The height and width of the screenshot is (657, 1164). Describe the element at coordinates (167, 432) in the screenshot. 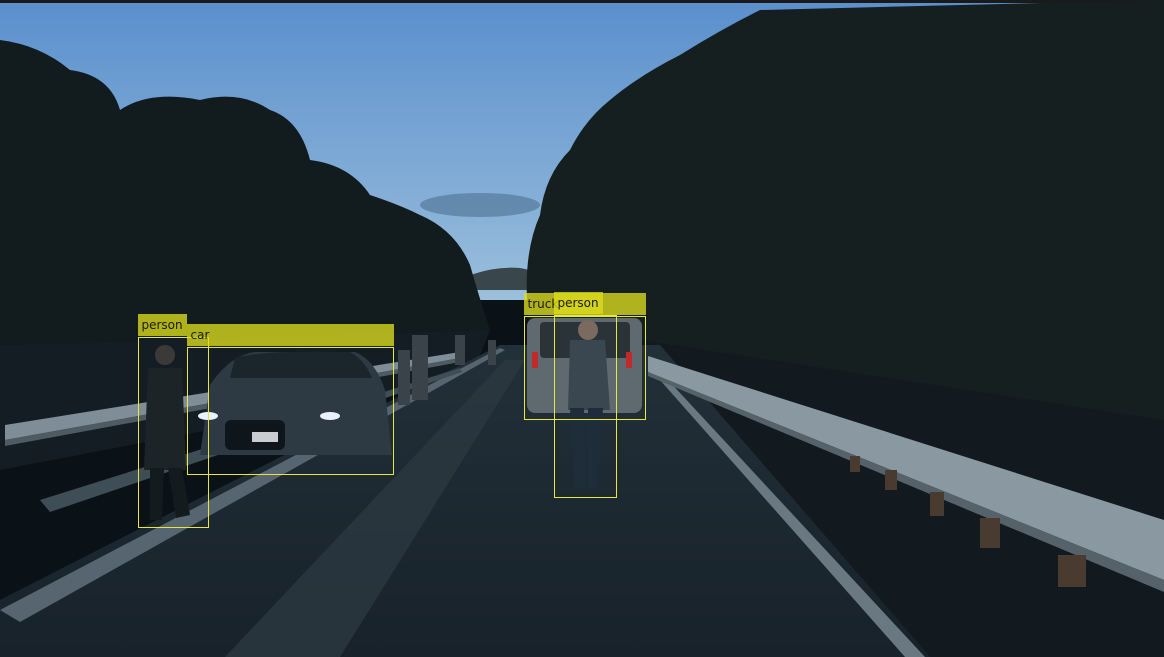

I see `person-left-shape` at that location.